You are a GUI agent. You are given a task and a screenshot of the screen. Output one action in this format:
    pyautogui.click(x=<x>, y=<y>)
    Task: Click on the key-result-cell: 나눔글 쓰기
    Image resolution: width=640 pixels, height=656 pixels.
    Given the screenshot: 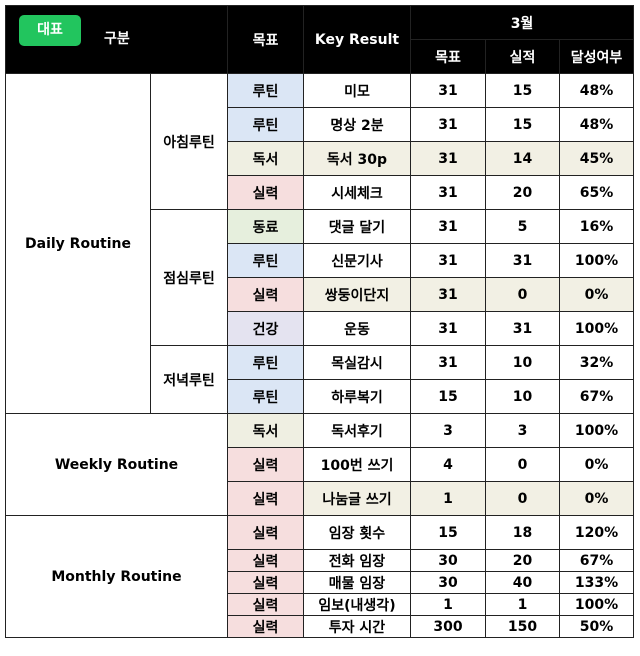 What is the action you would take?
    pyautogui.click(x=357, y=498)
    